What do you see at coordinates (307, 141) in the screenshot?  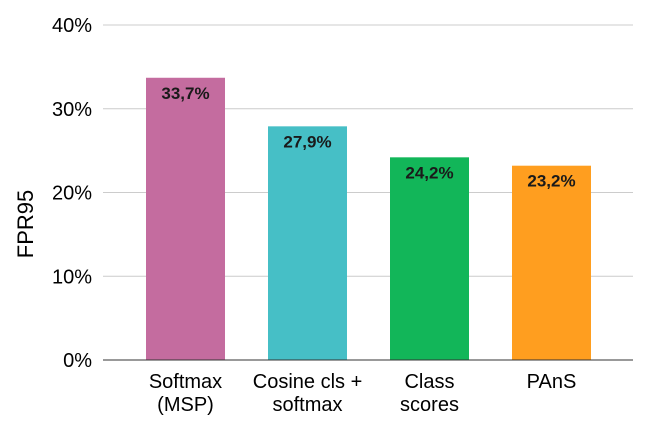 I see `bar-data-label: 27,9%` at bounding box center [307, 141].